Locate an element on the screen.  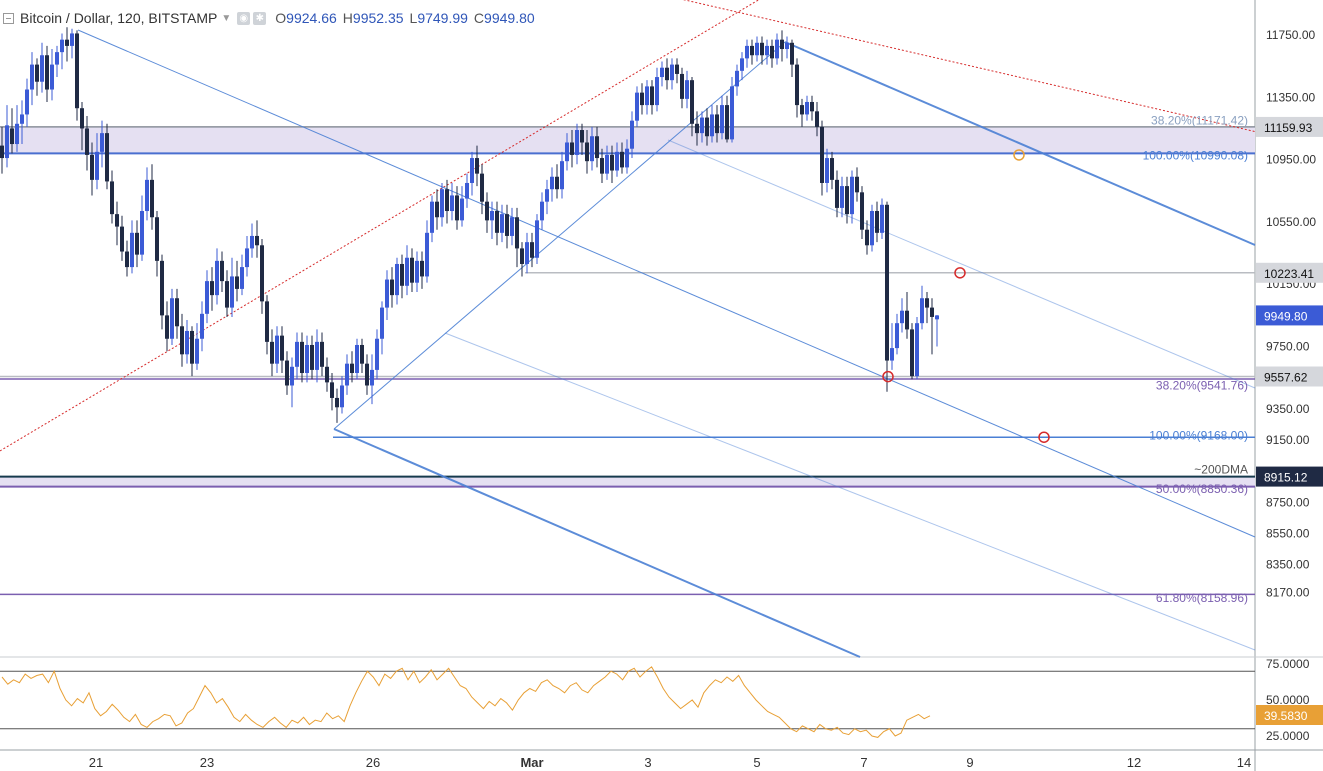
open-value: 9924.66 is located at coordinates (311, 18).